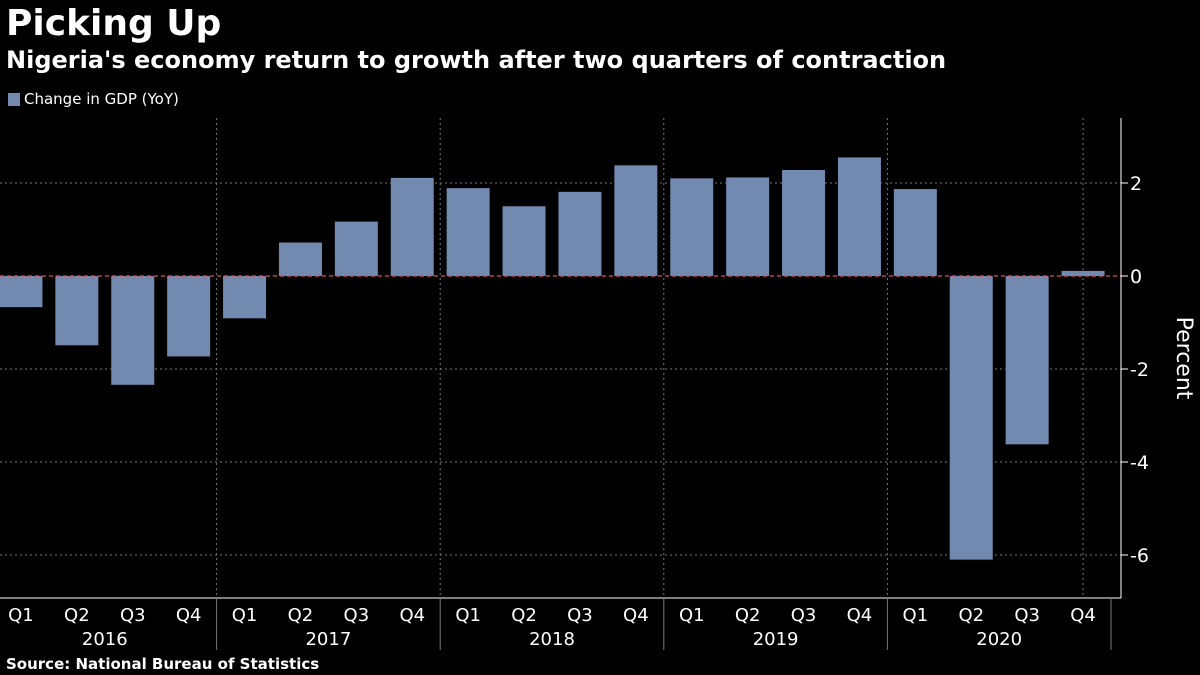 The image size is (1200, 675). I want to click on source-note: Source: National Bureau of Statistics, so click(163, 664).